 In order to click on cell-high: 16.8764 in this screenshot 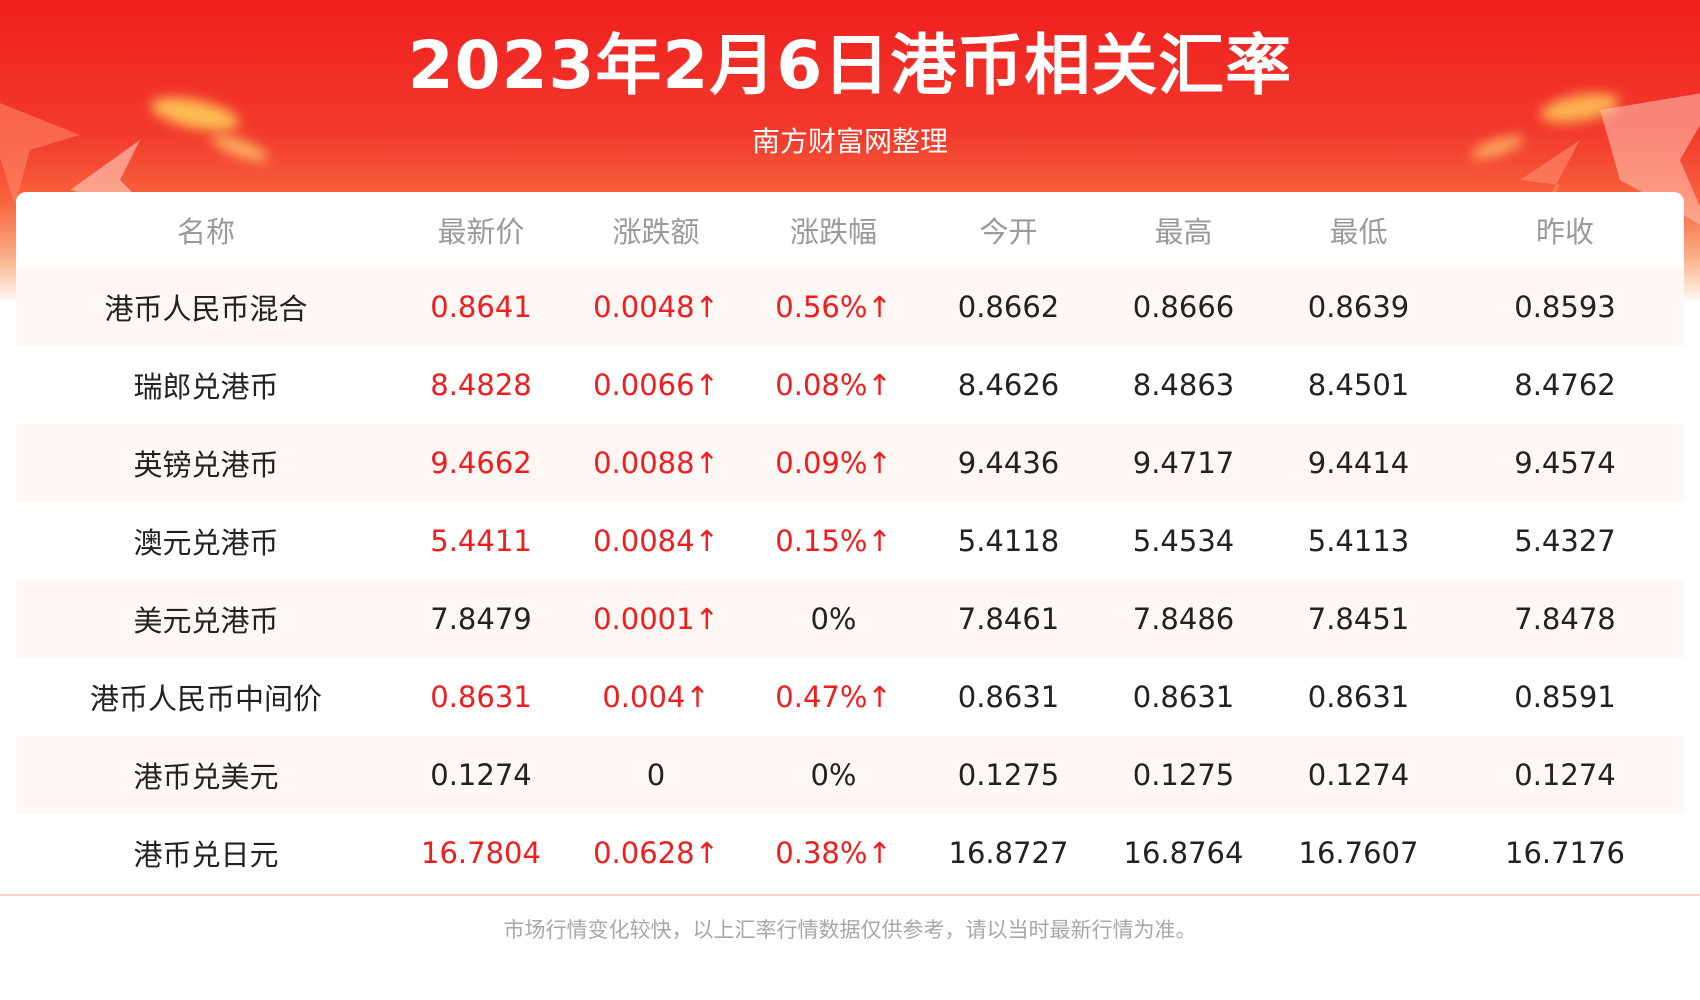, I will do `click(1183, 853)`.